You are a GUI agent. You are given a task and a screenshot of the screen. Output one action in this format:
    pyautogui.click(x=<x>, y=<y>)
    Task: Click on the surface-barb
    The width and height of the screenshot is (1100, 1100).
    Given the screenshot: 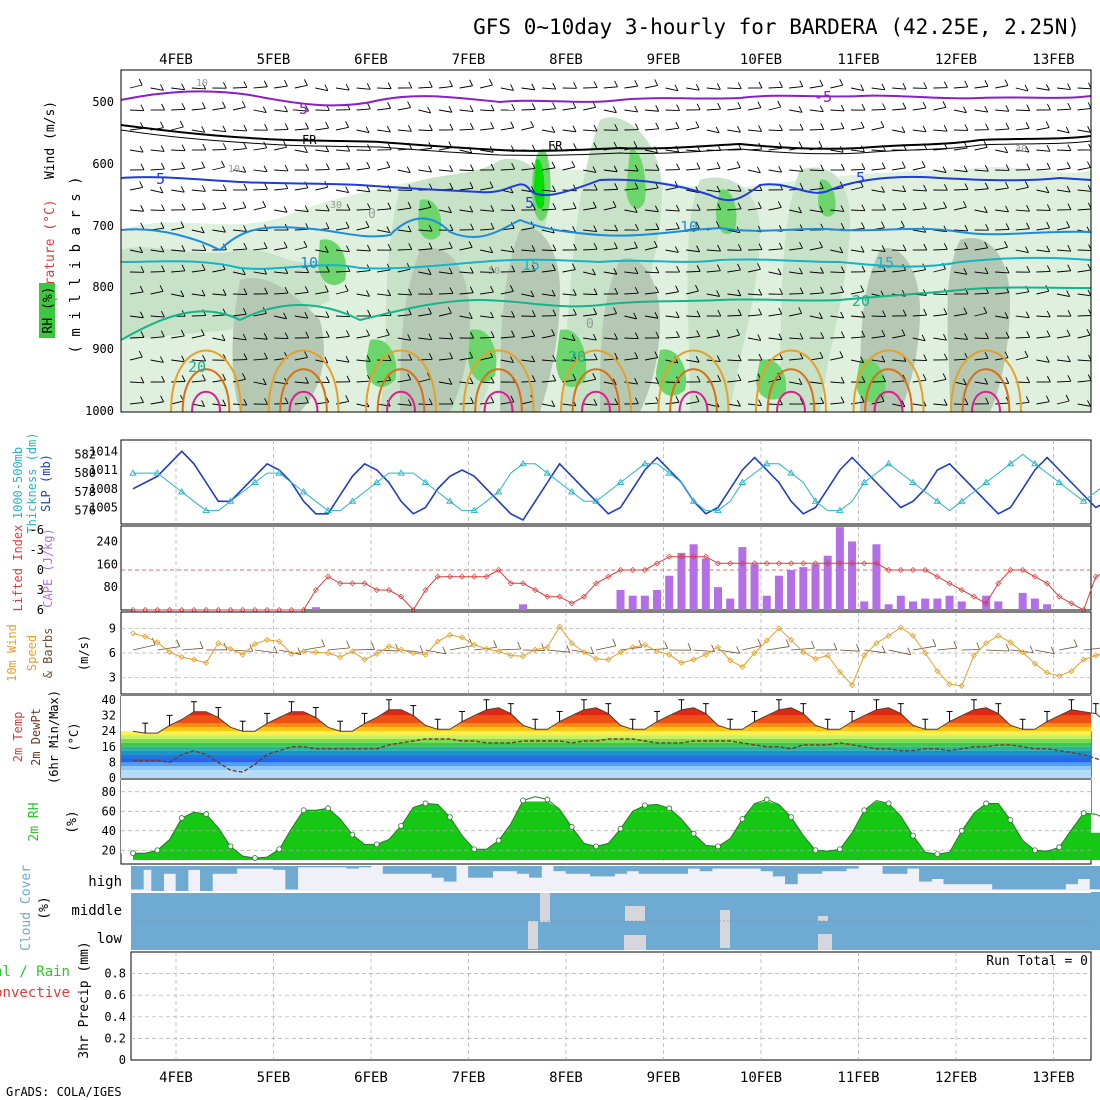 What is the action you would take?
    pyautogui.click(x=803, y=645)
    